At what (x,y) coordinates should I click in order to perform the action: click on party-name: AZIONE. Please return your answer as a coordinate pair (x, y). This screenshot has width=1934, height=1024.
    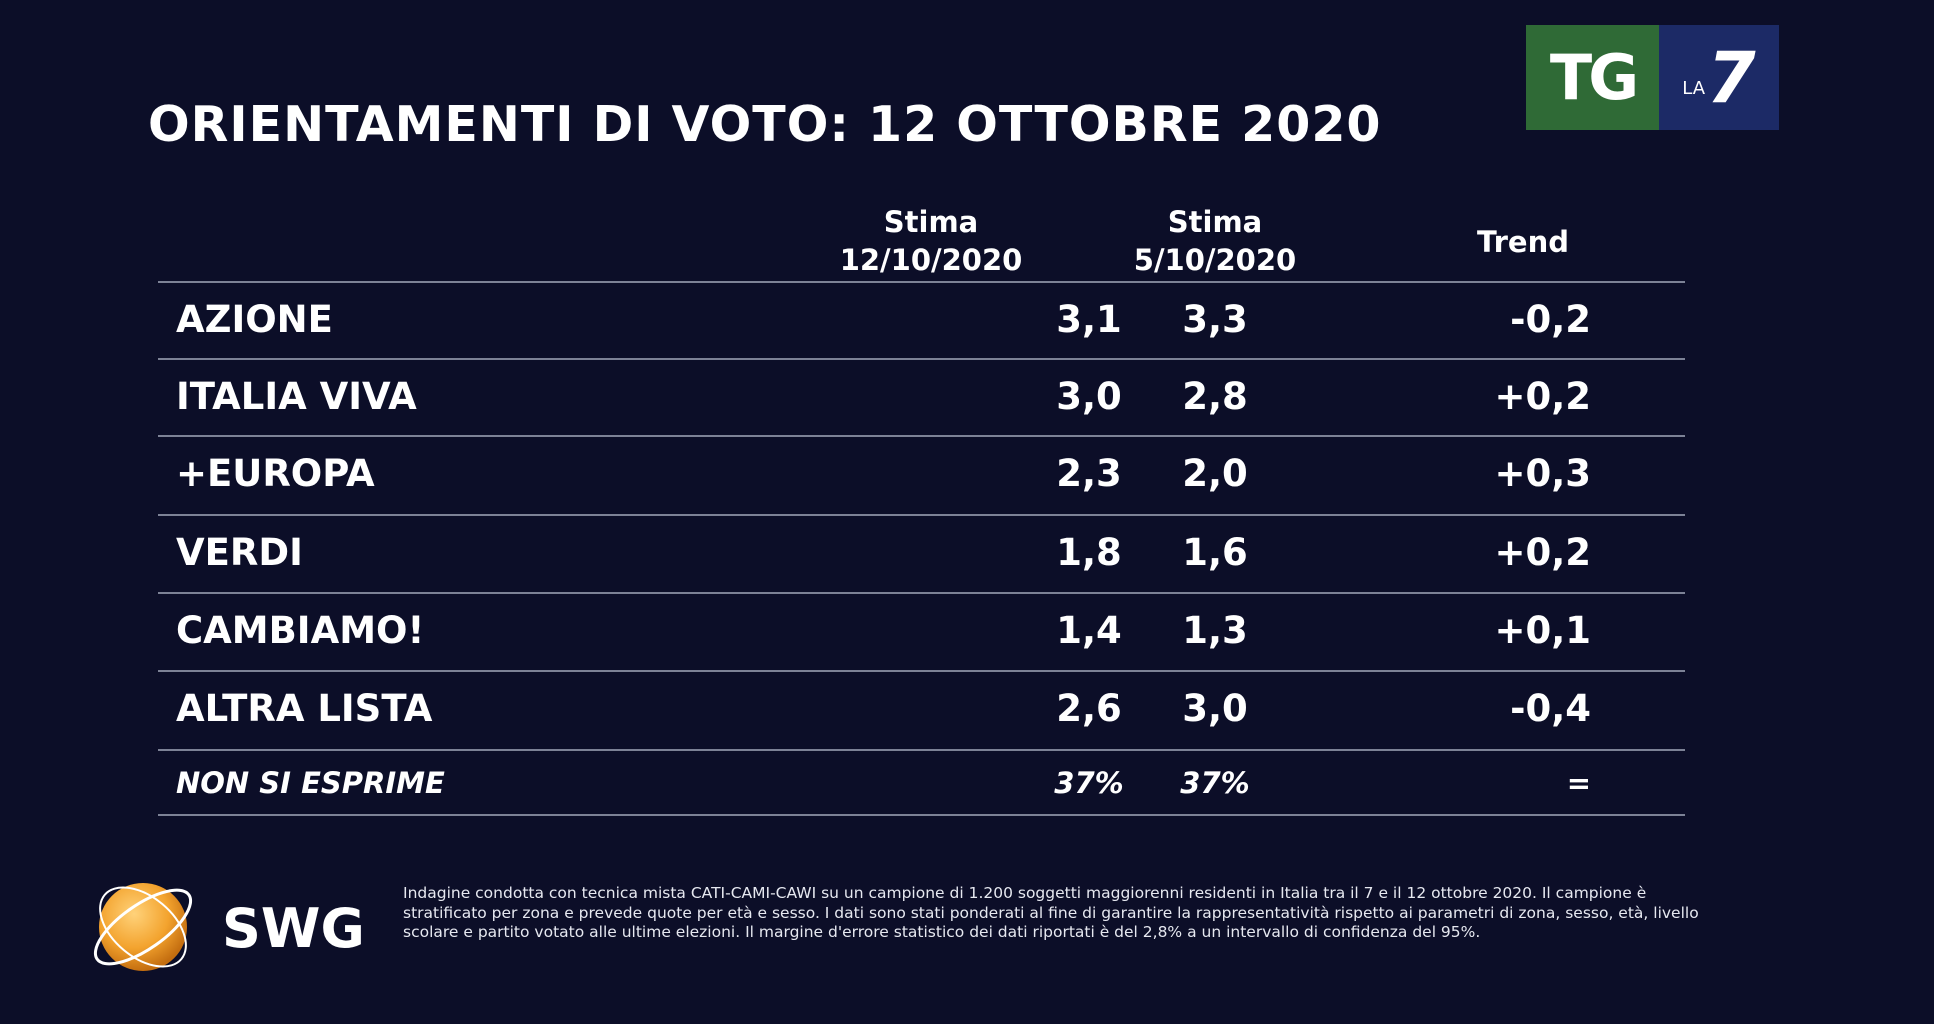
    Looking at the image, I should click on (254, 319).